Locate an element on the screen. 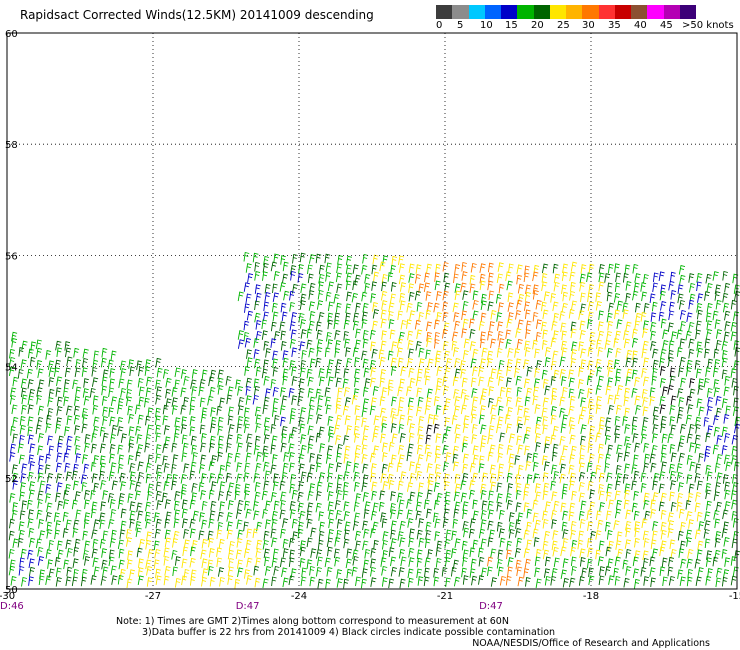 The width and height of the screenshot is (740, 650). legend-label: 5 is located at coordinates (460, 25).